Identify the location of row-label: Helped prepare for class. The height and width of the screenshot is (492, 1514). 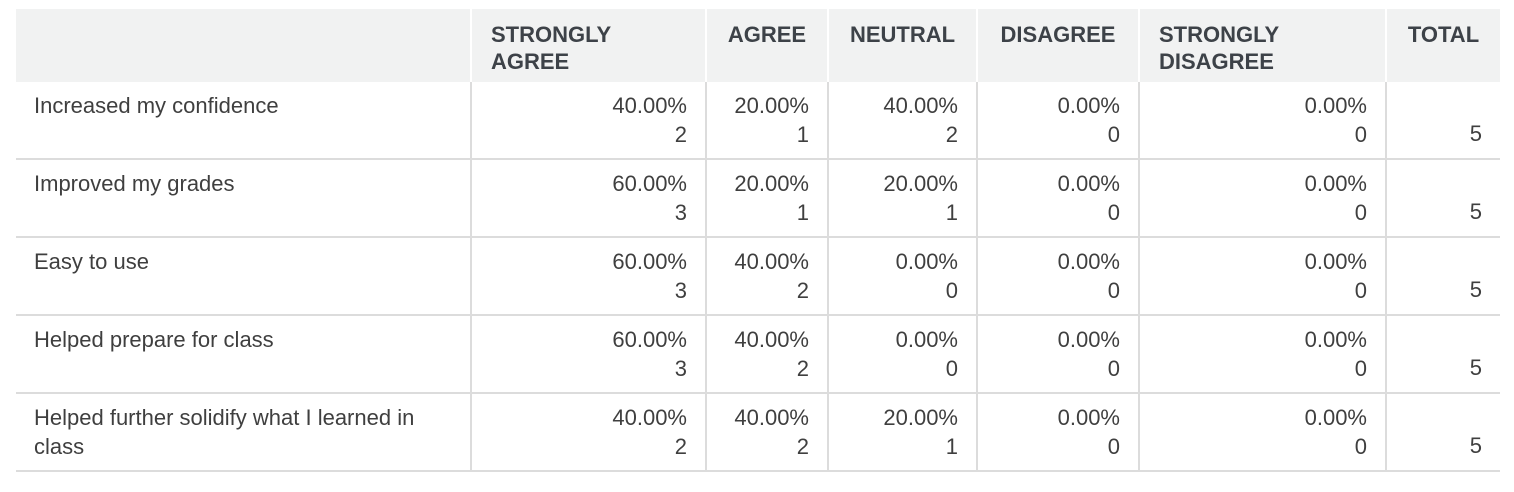
(243, 355).